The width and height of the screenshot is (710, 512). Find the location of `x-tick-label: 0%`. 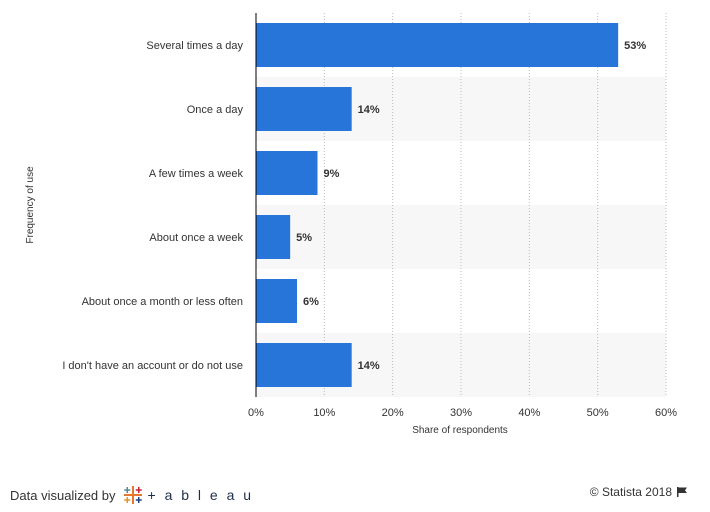

x-tick-label: 0% is located at coordinates (256, 413).